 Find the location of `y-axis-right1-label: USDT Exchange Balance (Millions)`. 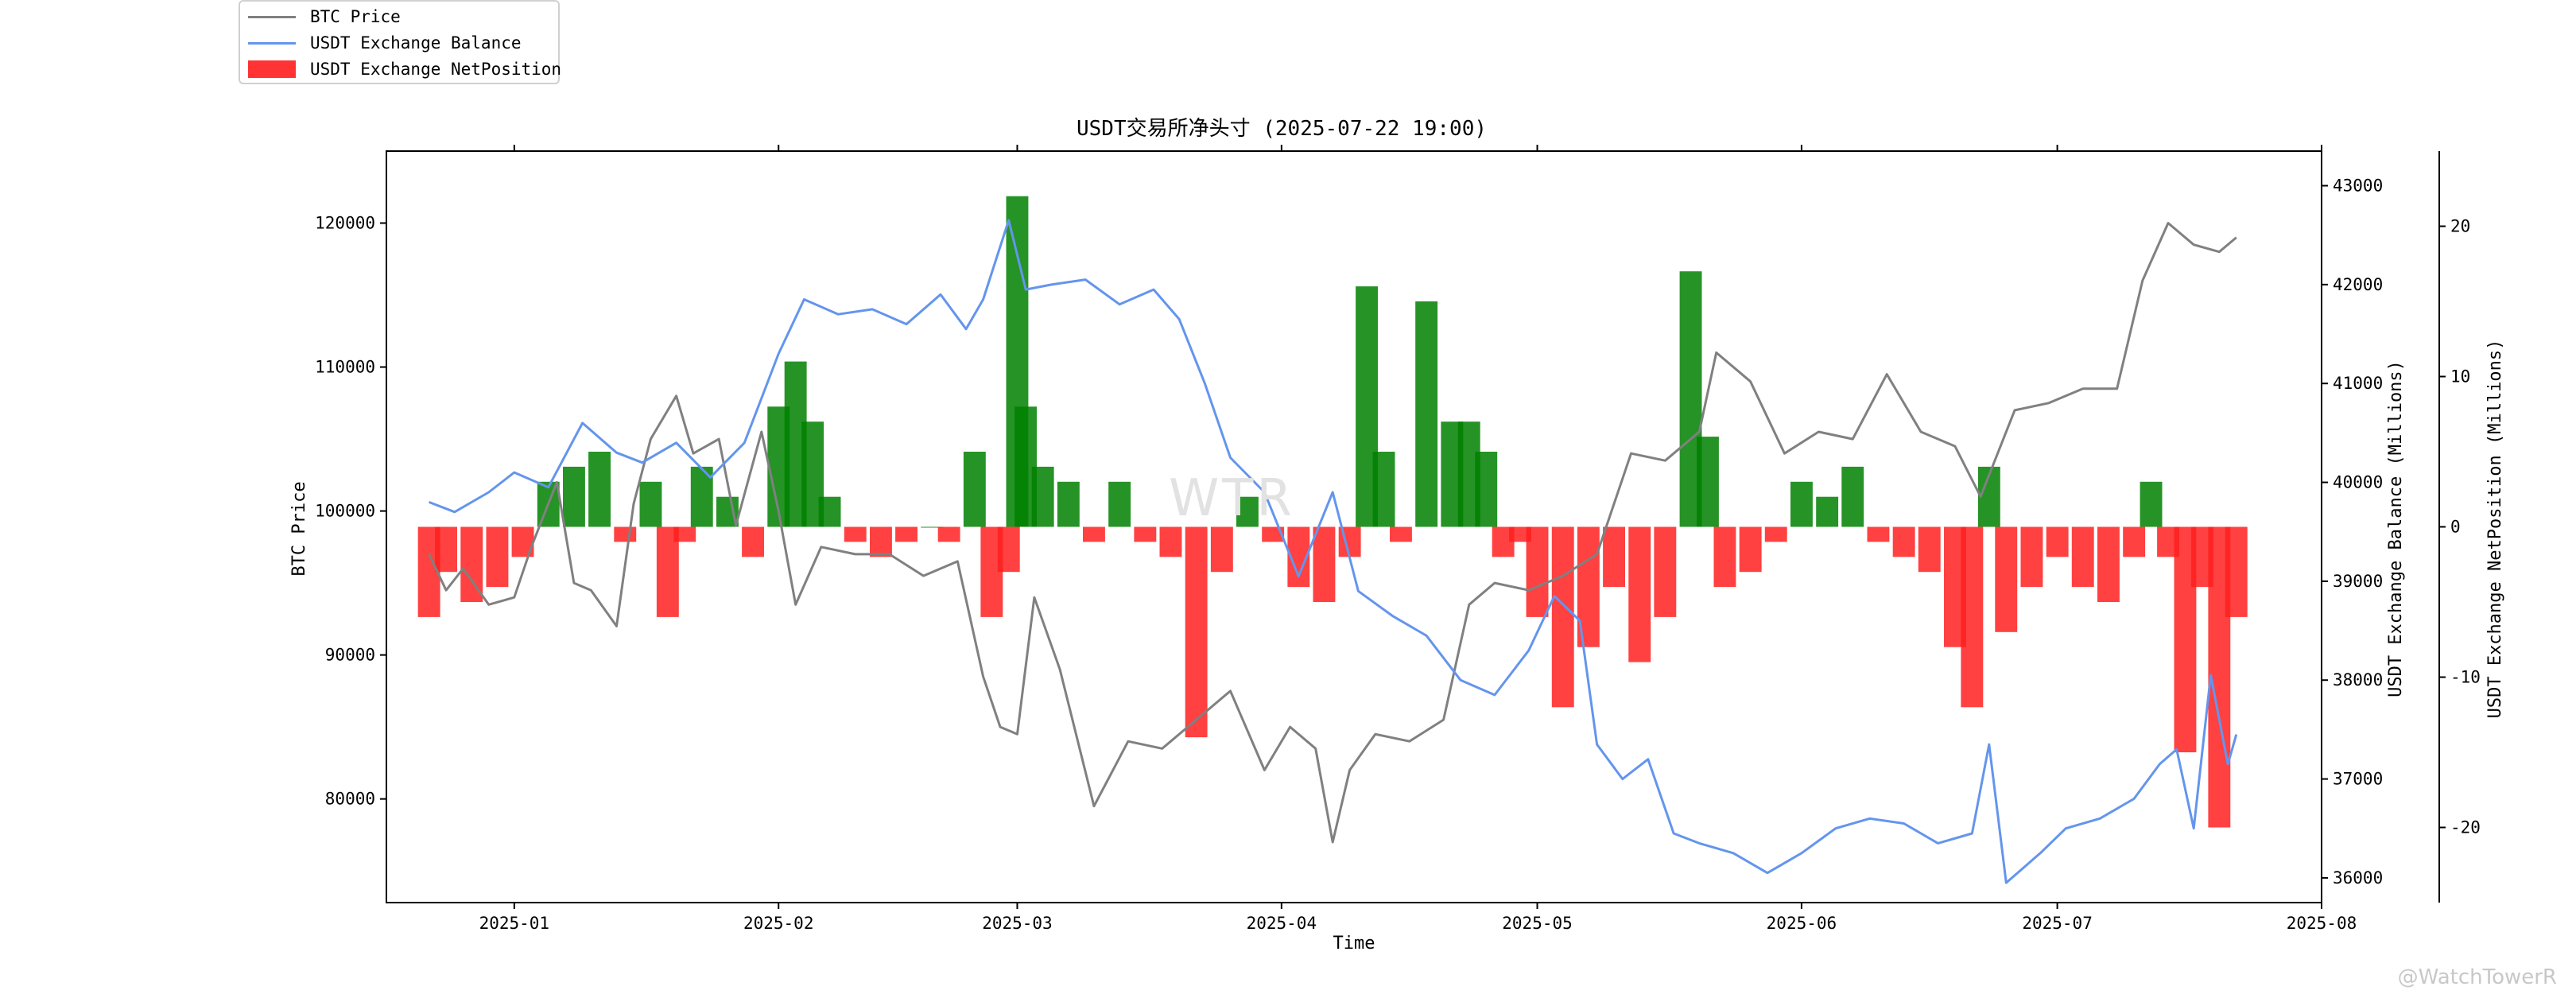

y-axis-right1-label: USDT Exchange Balance (Millions) is located at coordinates (2396, 528).